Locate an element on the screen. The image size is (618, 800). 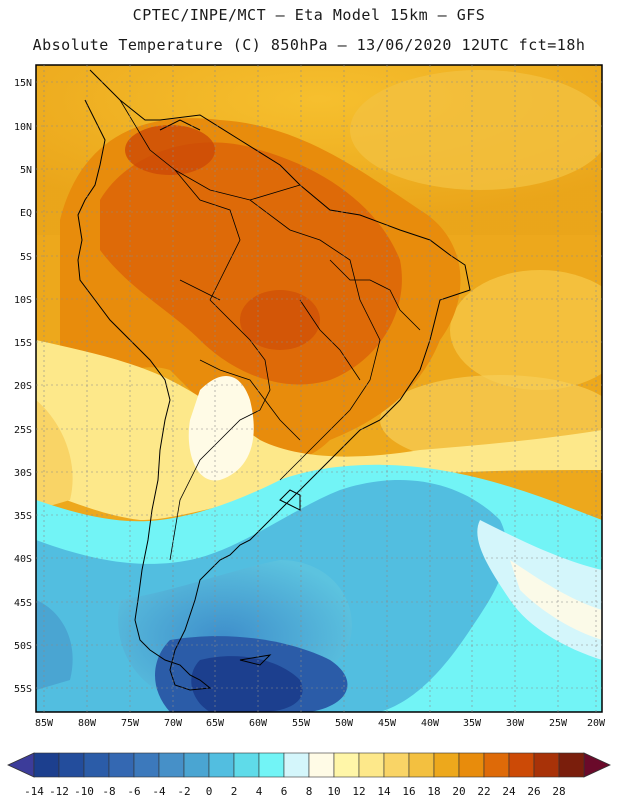
lon-label: 30W is located at coordinates (515, 723).